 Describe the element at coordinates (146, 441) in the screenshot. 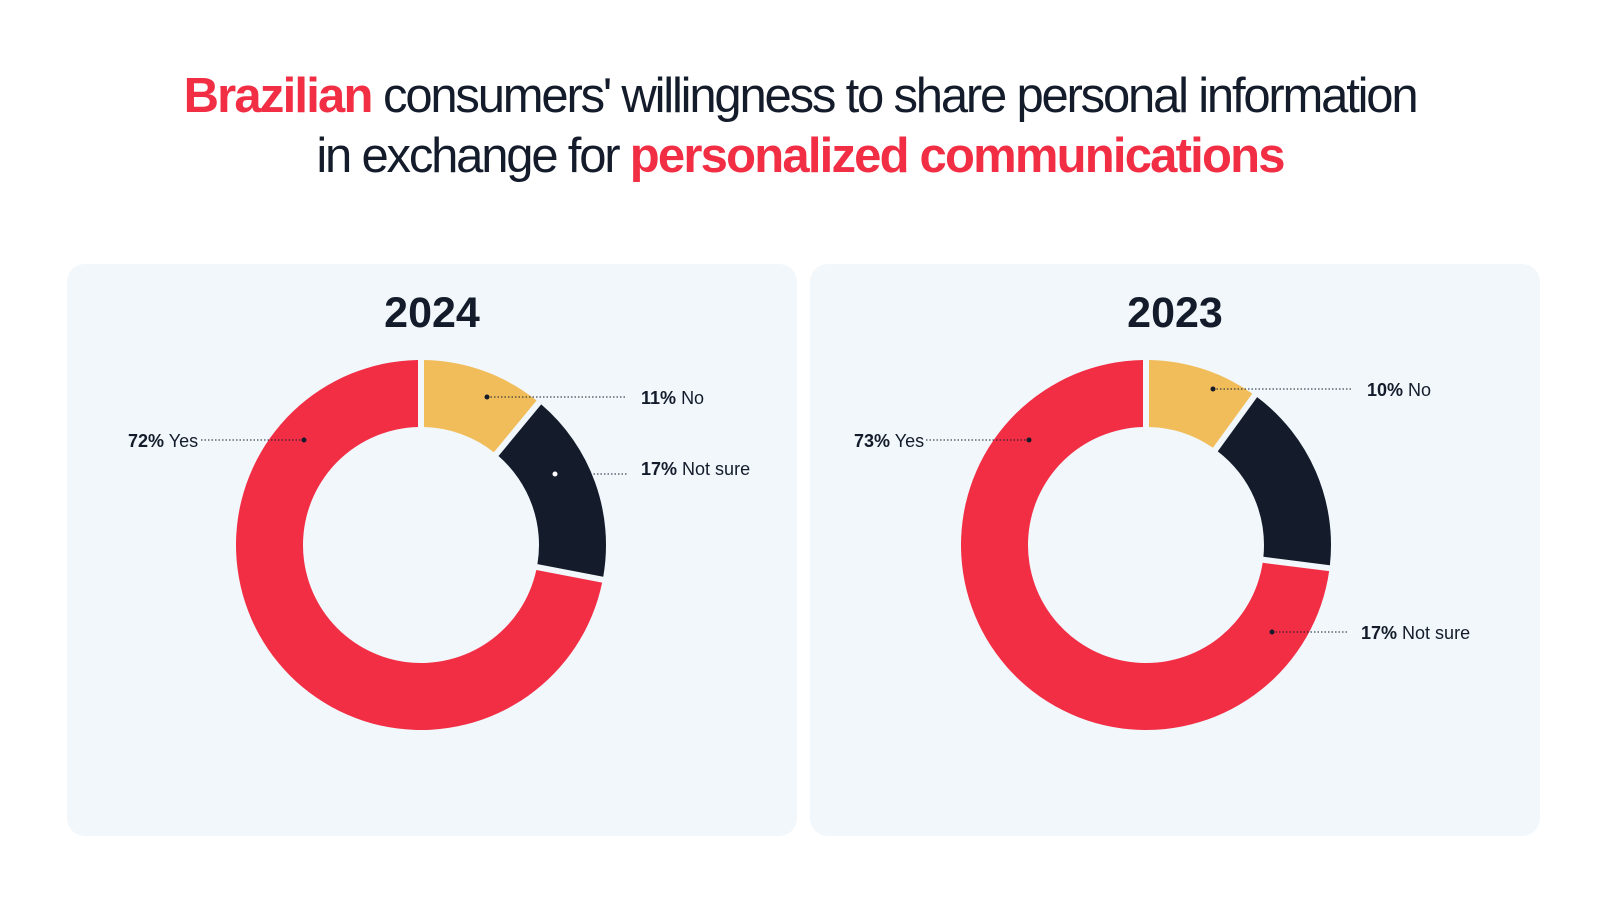

I see `label-yes-value: 72%` at that location.